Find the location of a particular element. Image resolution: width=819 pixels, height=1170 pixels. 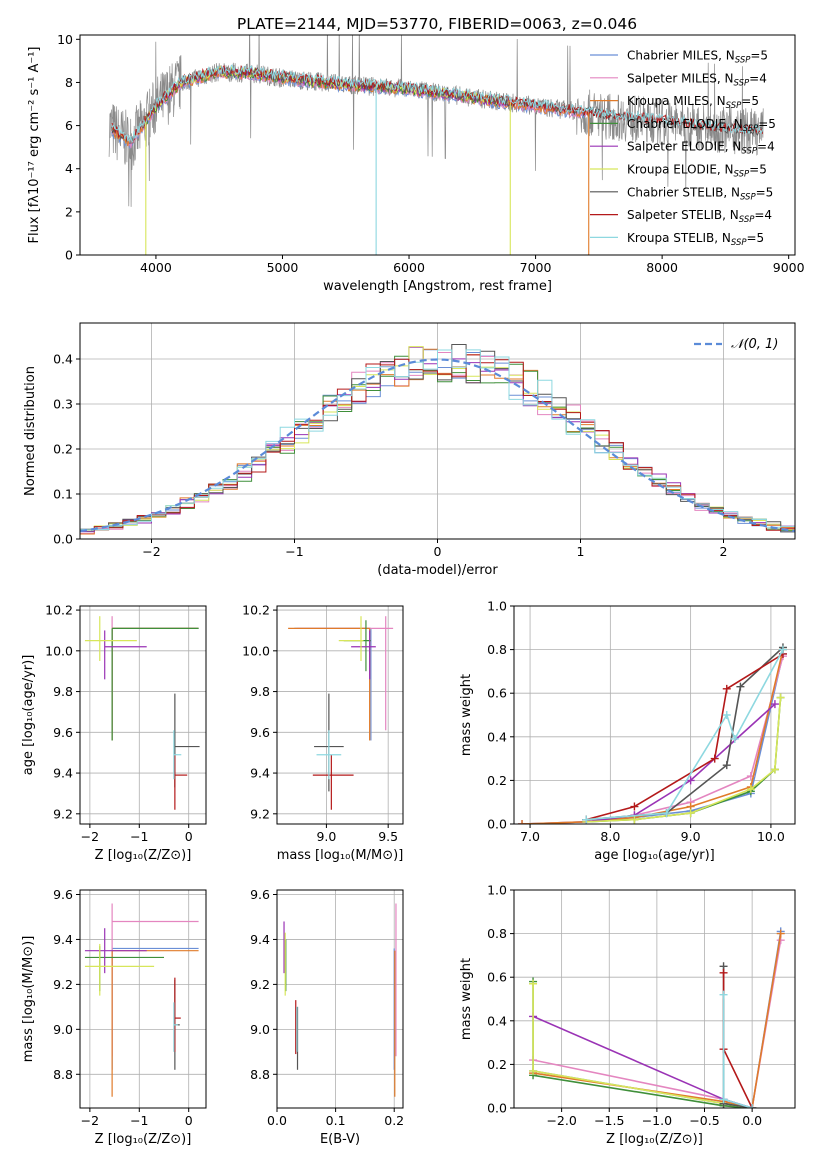

legend-name: Salpeter MILES, N is located at coordinates (680, 78).